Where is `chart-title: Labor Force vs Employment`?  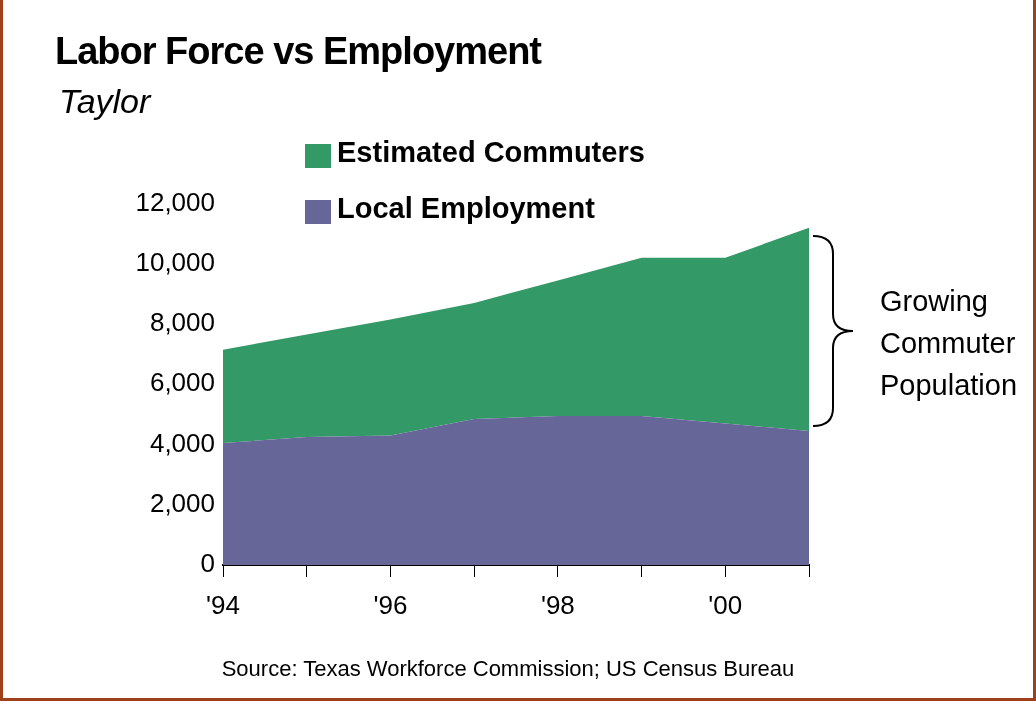 chart-title: Labor Force vs Employment is located at coordinates (298, 51).